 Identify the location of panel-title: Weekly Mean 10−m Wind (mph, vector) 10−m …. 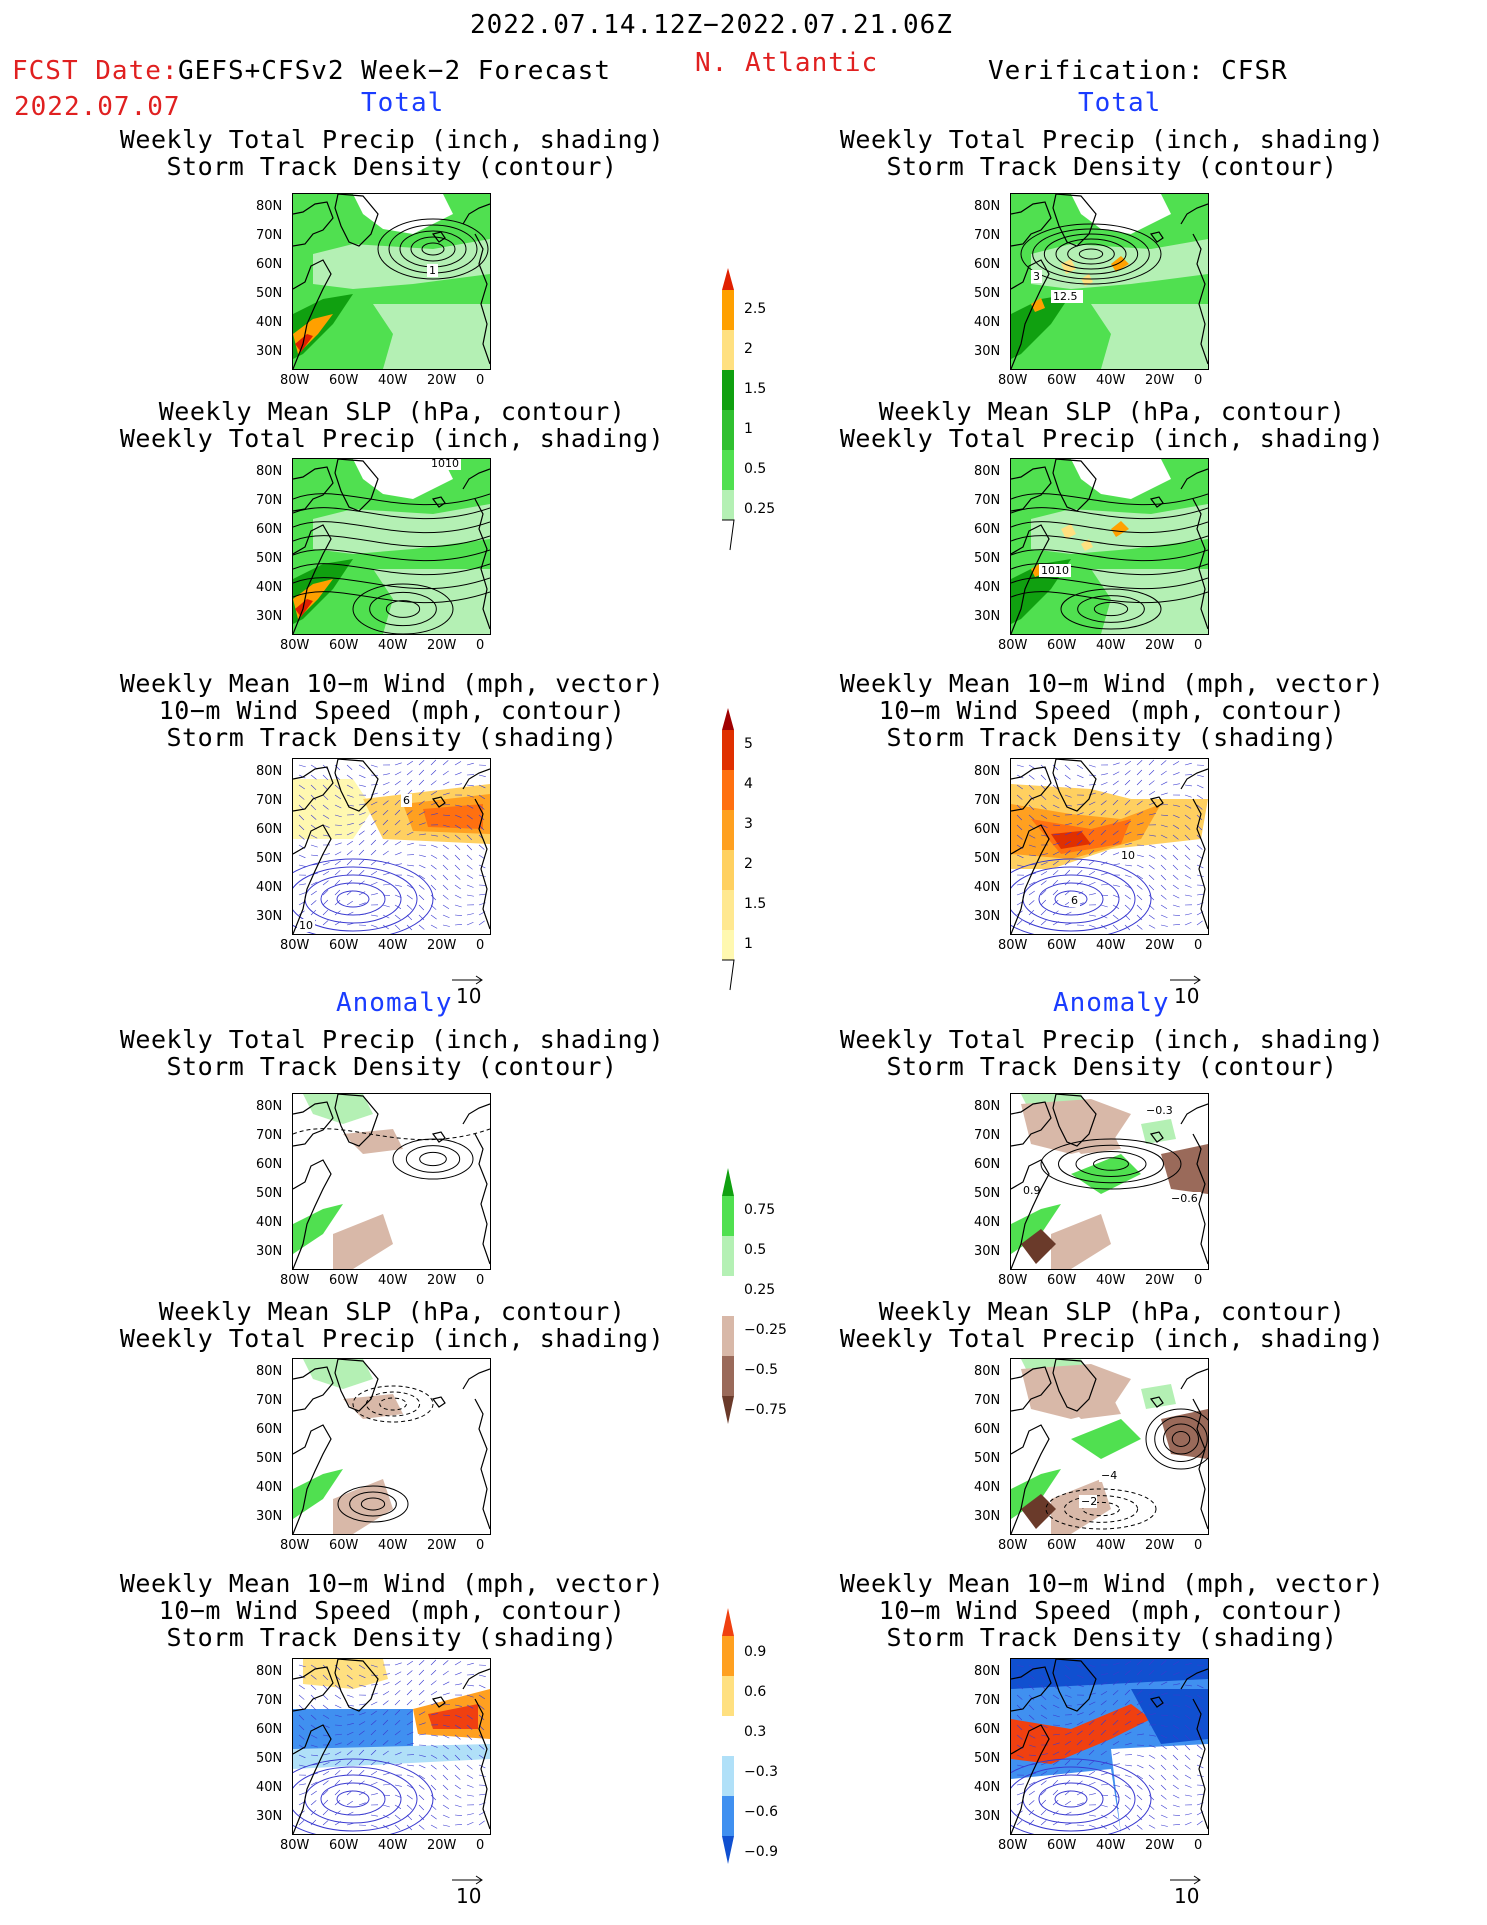
(392, 710).